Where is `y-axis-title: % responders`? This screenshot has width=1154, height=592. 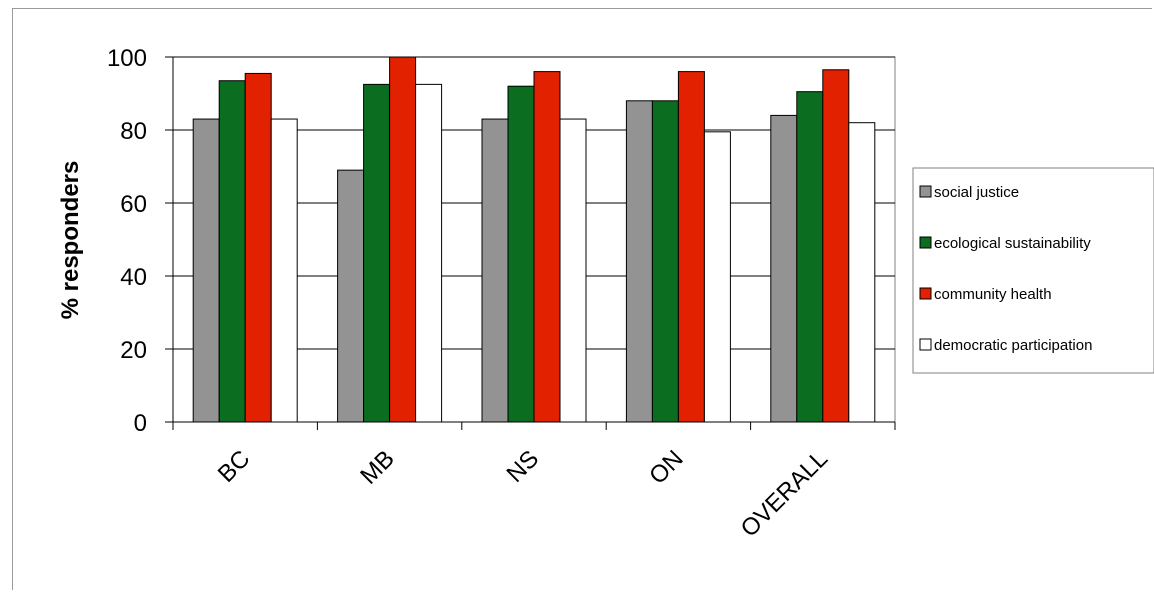 y-axis-title: % responders is located at coordinates (70, 240).